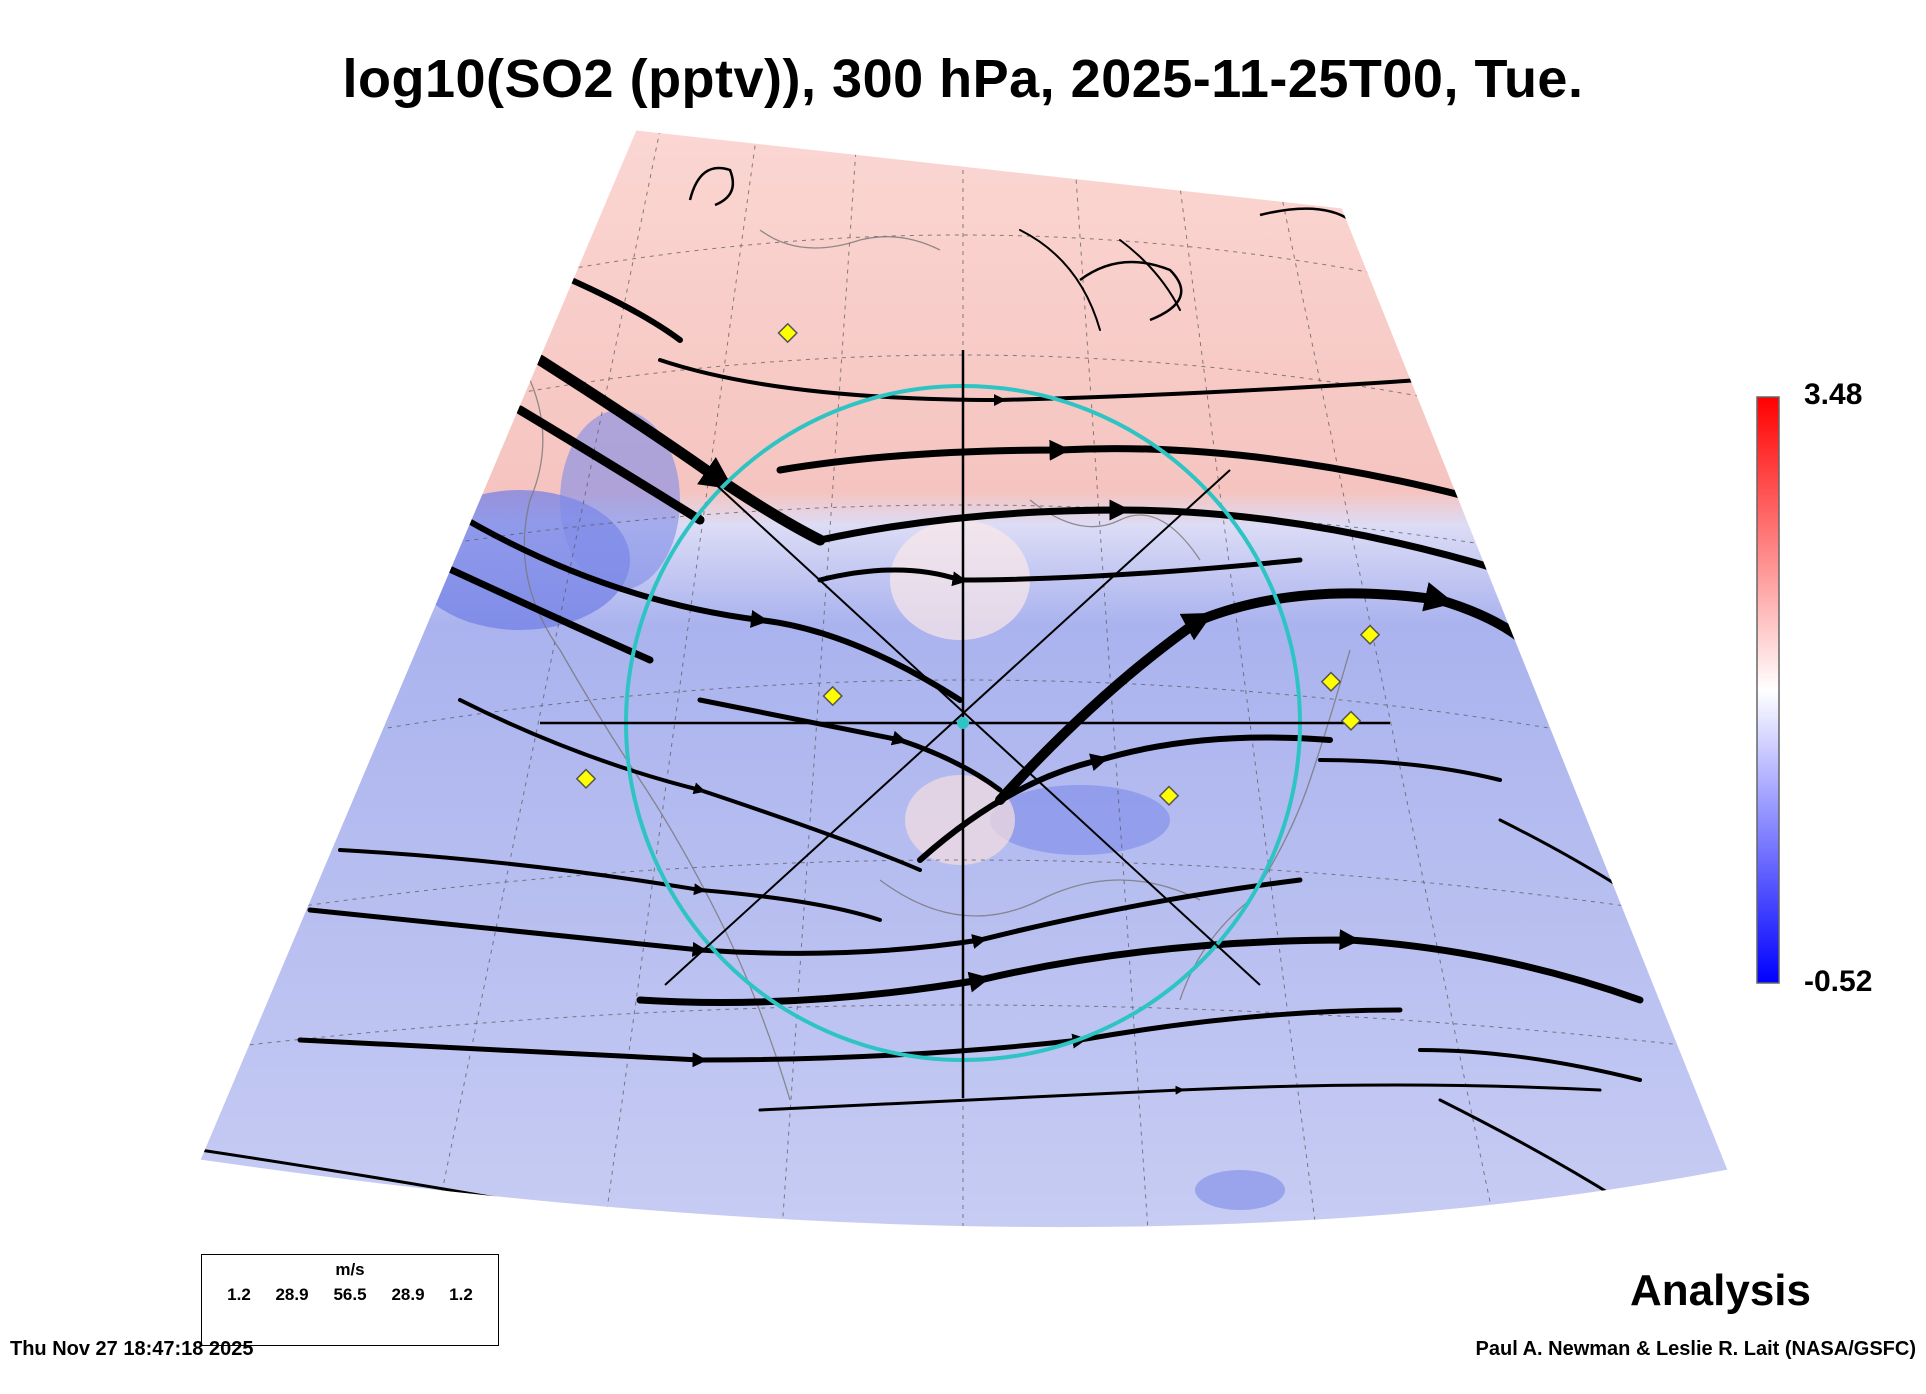 This screenshot has height=1394, width=1926. I want to click on colorbar-max-label: 3.48, so click(1833, 394).